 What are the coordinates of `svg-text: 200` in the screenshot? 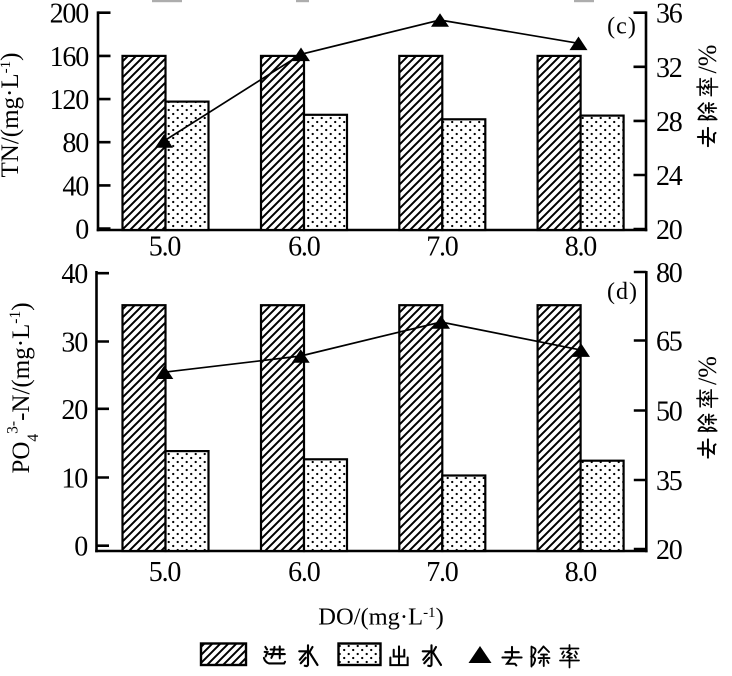 It's located at (69, 15).